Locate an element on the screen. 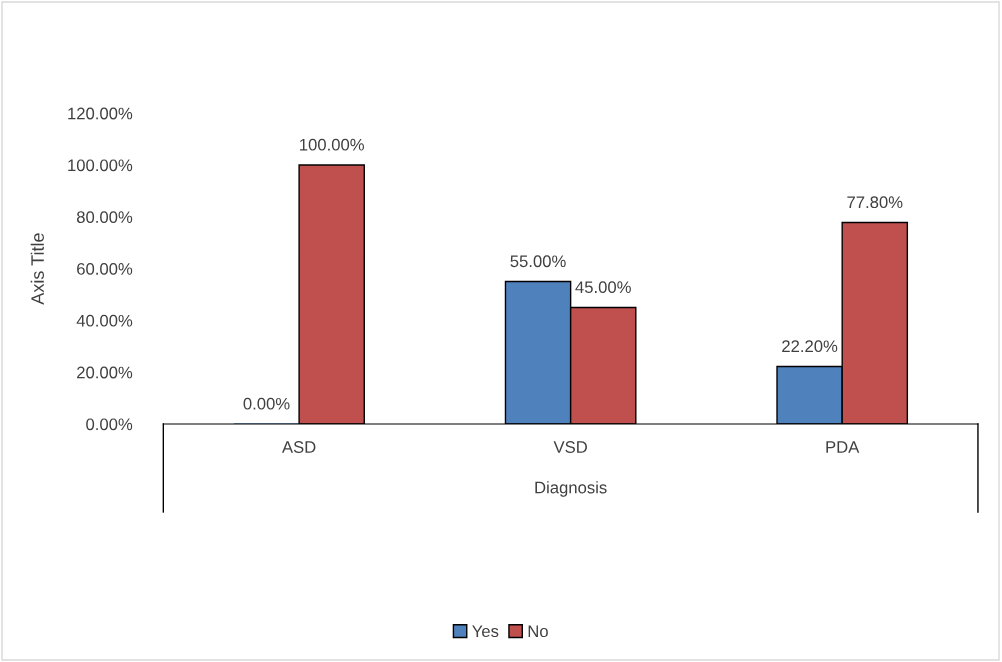 The height and width of the screenshot is (662, 1002). data-label: 55.00% is located at coordinates (538, 261).